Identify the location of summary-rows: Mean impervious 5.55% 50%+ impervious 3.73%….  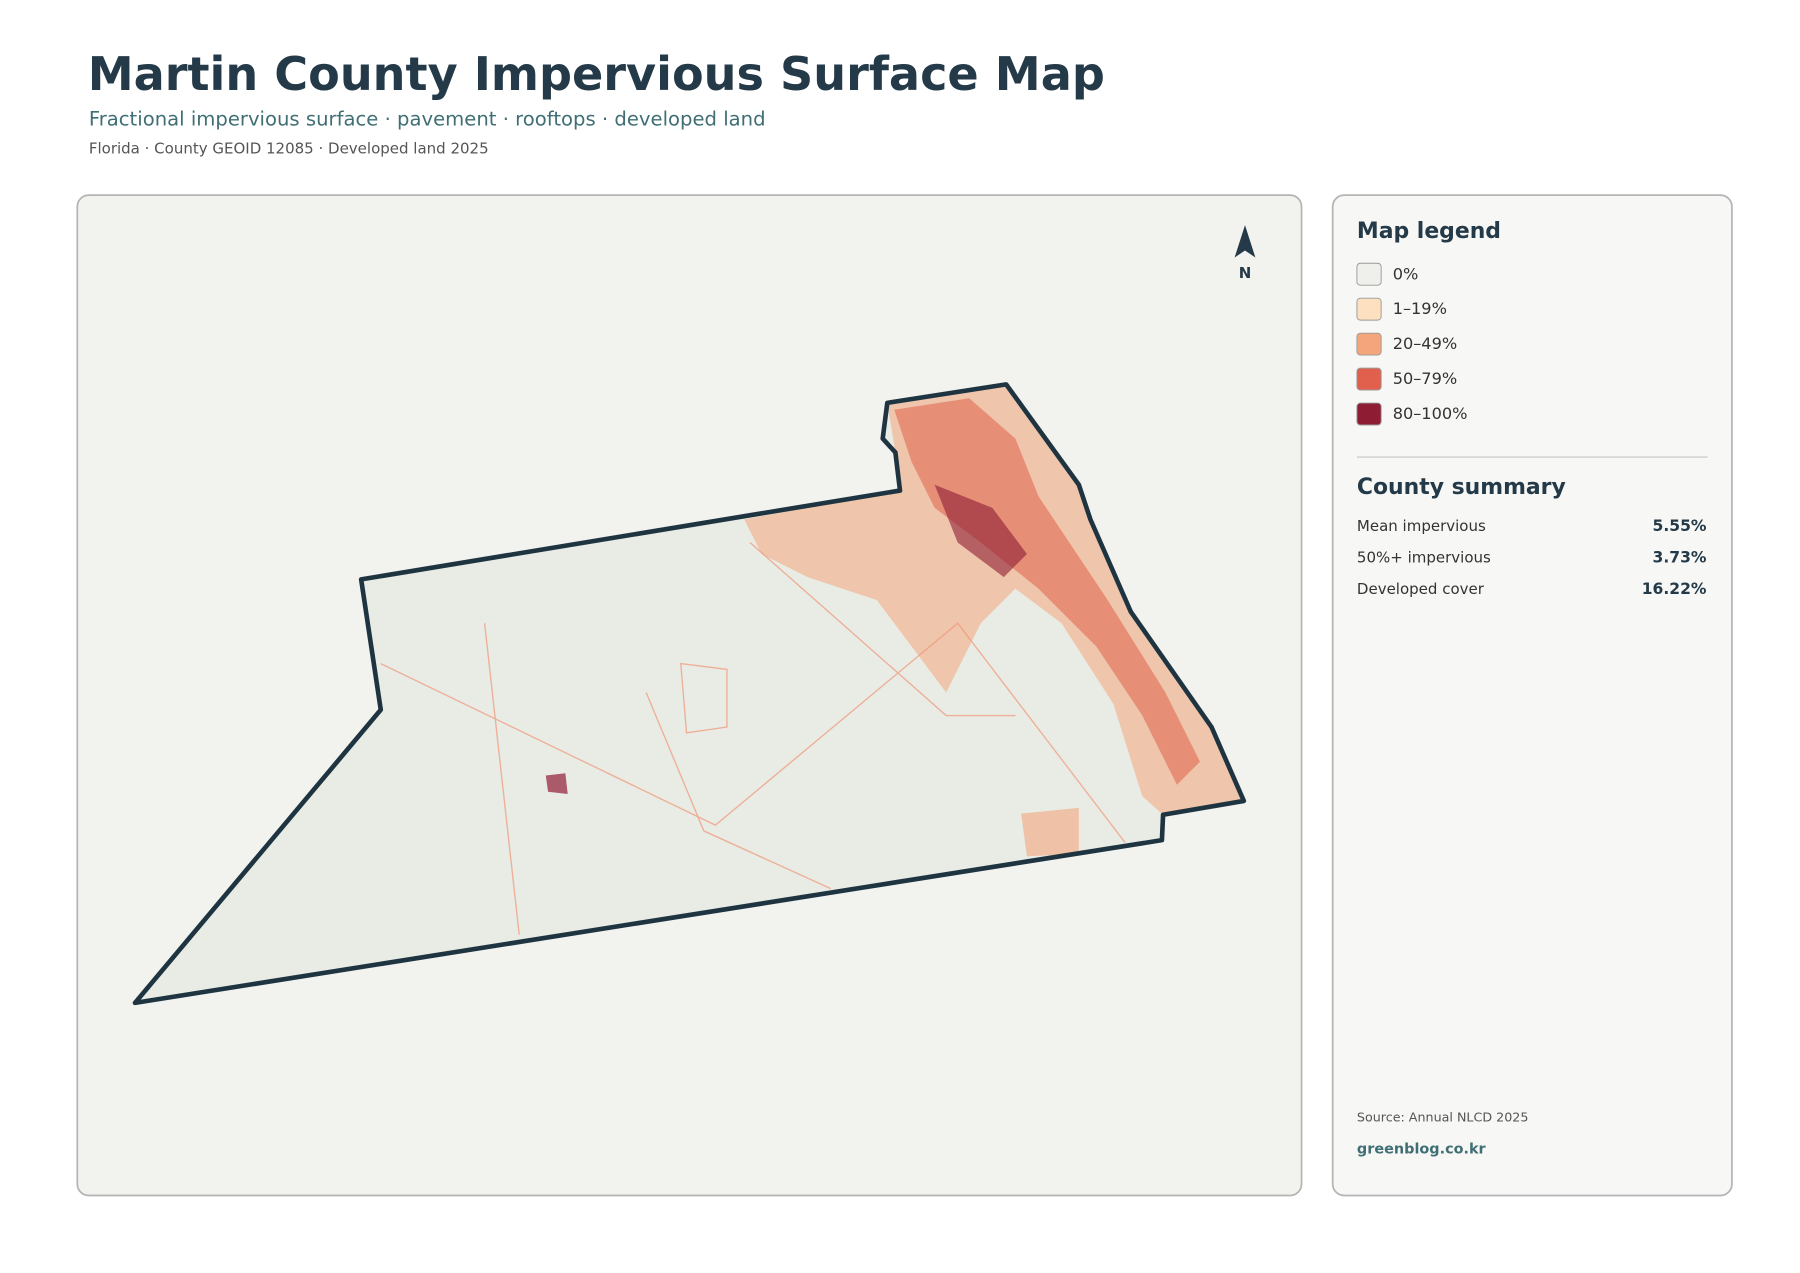
(1532, 557).